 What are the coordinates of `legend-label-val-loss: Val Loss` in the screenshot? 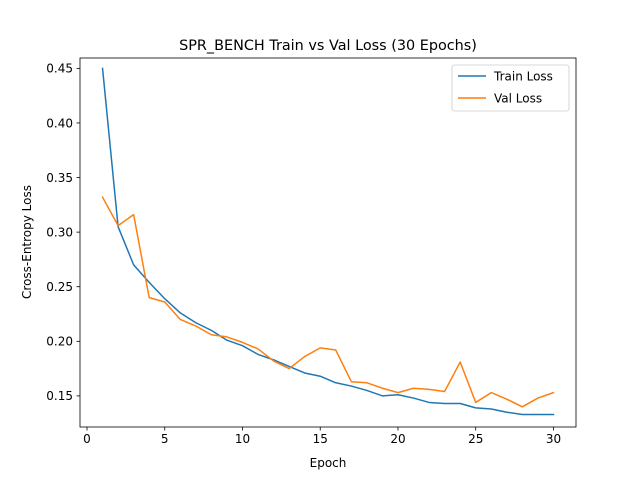 It's located at (518, 98).